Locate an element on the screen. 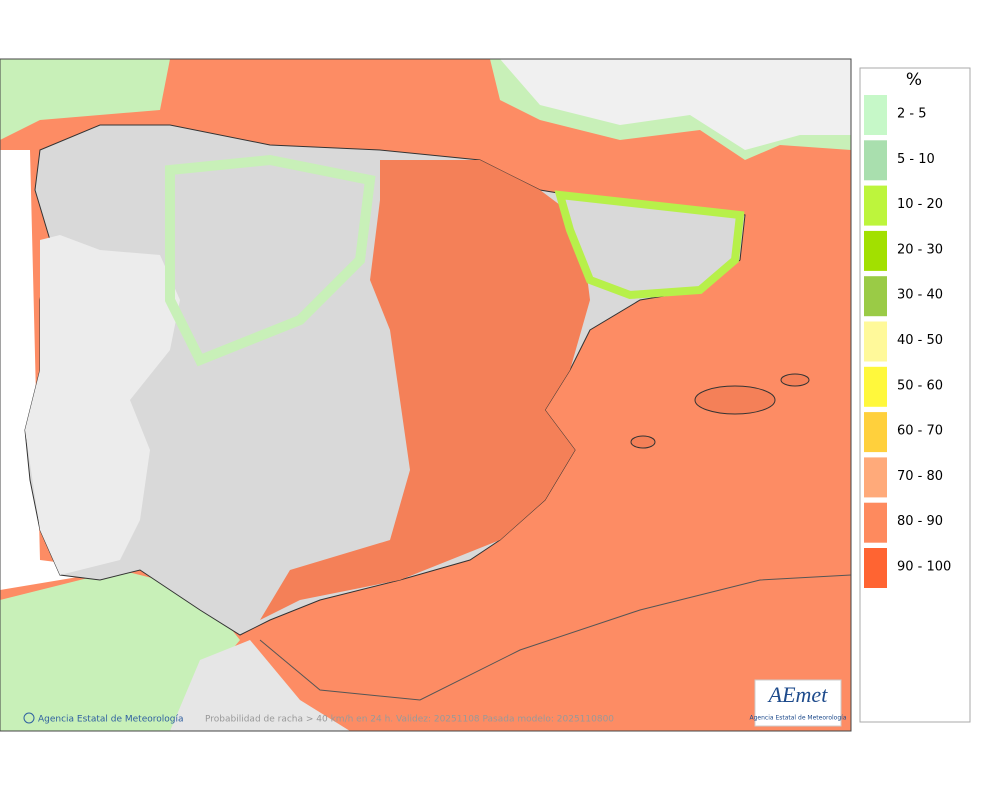  portugal is located at coordinates (102, 405).